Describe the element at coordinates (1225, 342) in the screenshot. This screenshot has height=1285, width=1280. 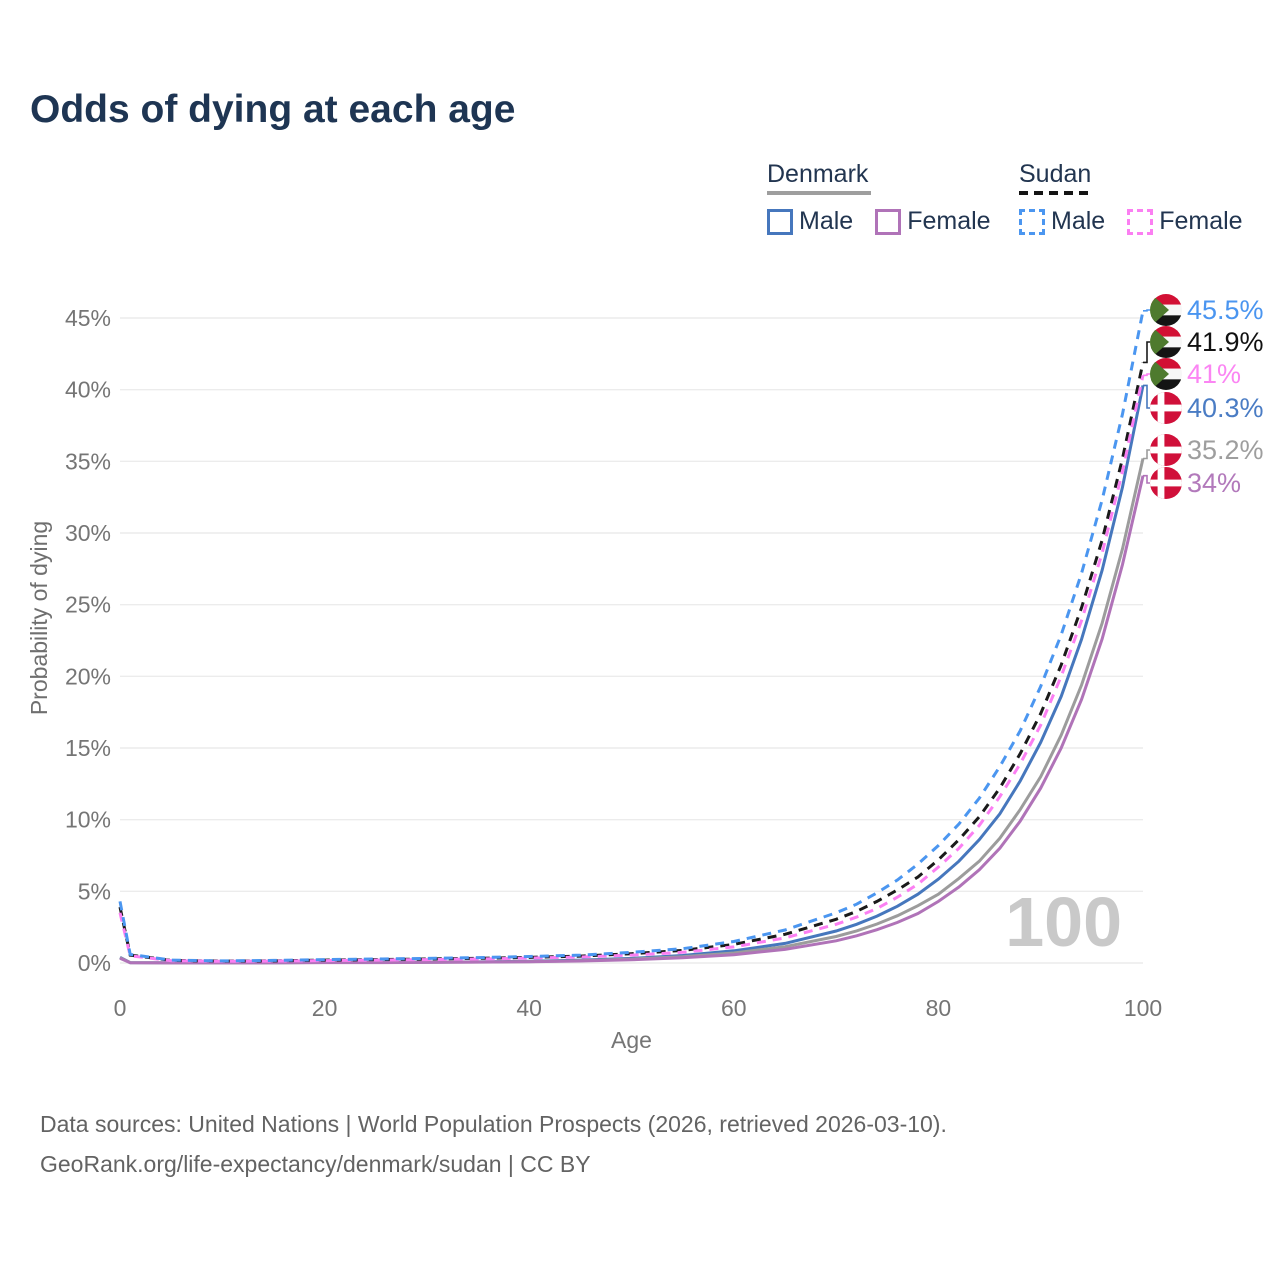
I see `end-label-value-sudan-both: 41.9%` at that location.